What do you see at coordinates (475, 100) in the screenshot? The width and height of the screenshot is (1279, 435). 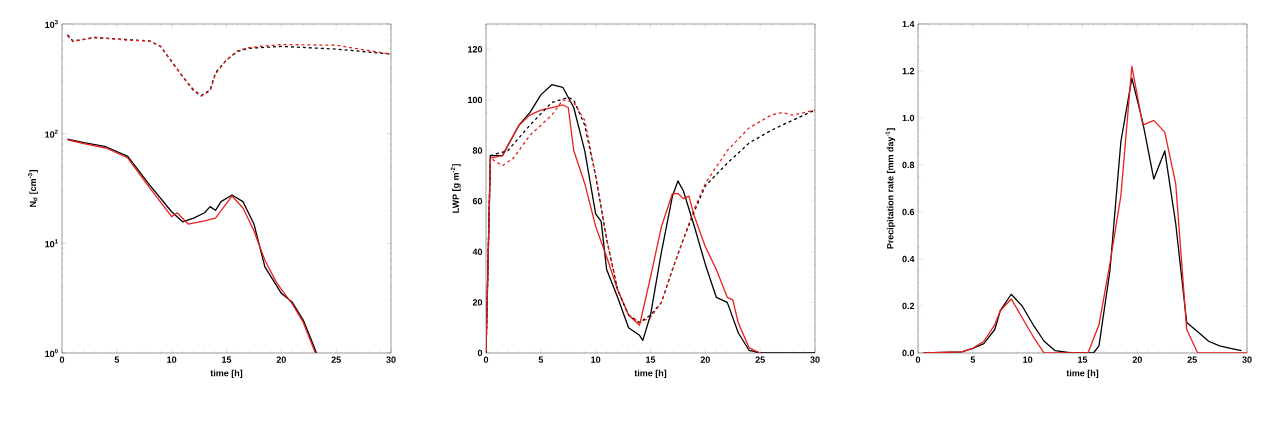 I see `y-tick-label: 100` at bounding box center [475, 100].